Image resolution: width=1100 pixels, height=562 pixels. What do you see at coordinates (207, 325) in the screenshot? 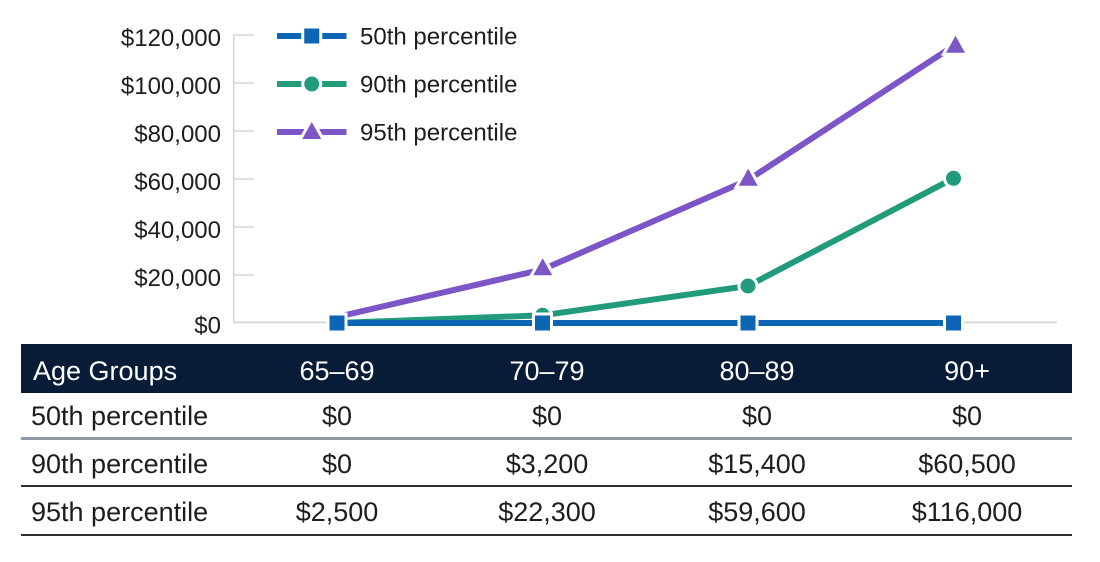
I see `svg-text: $0` at bounding box center [207, 325].